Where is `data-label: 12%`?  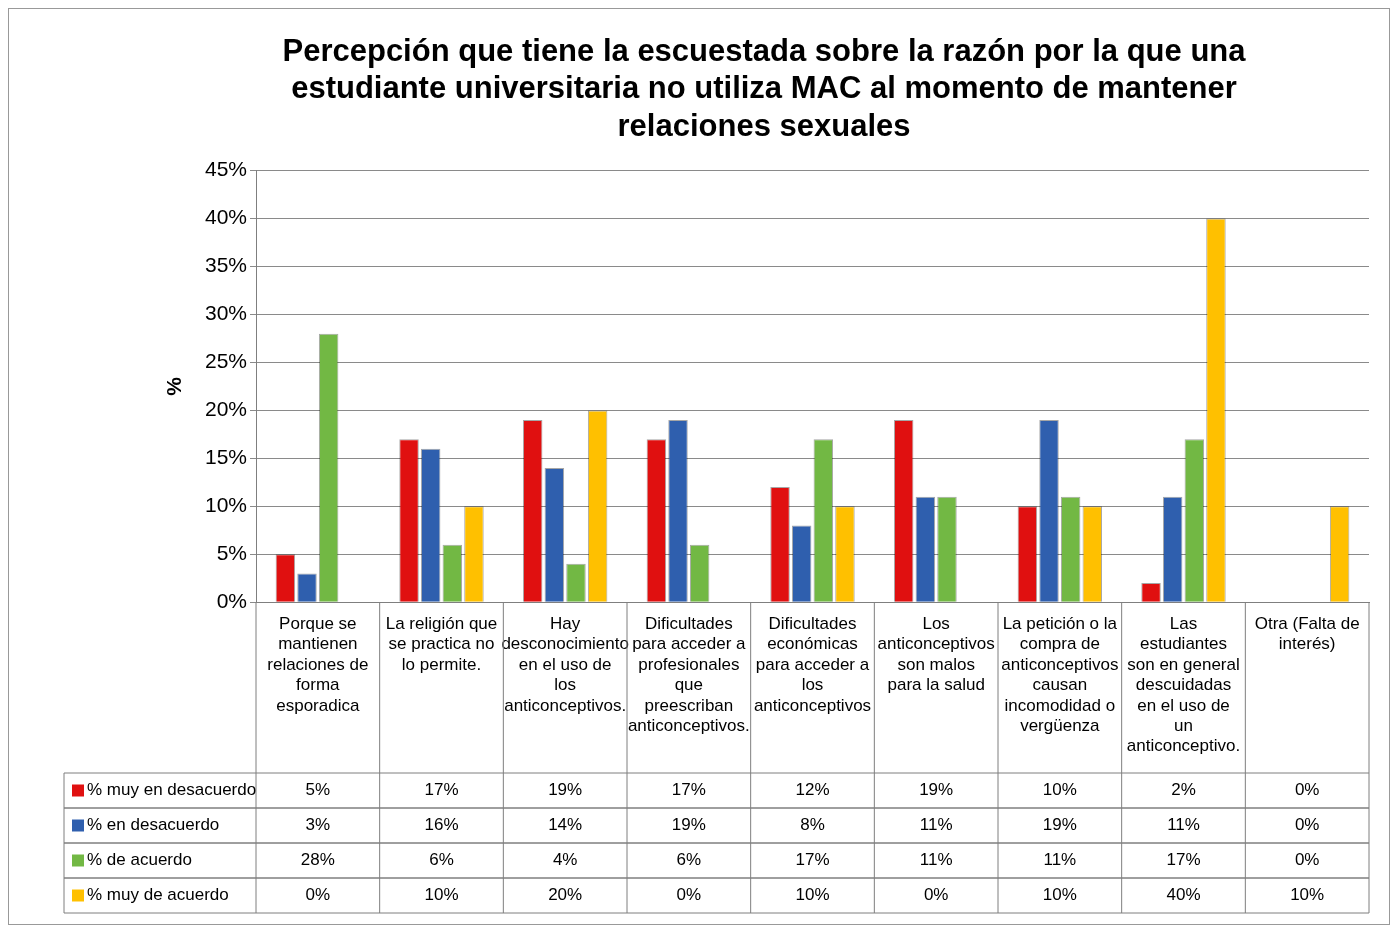 data-label: 12% is located at coordinates (812, 790).